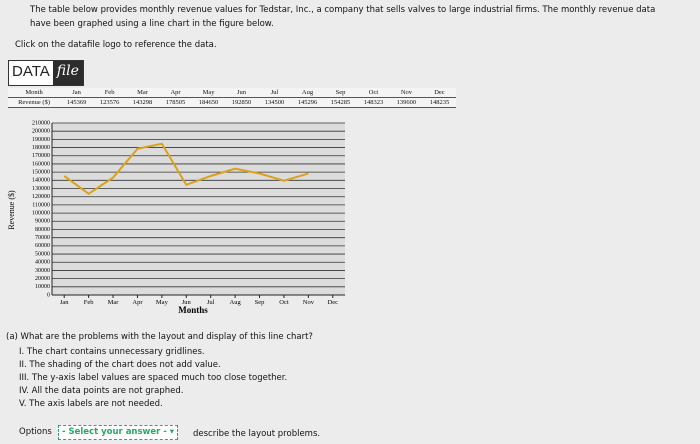 This screenshot has height=444, width=700. I want to click on table-cell: May, so click(209, 93).